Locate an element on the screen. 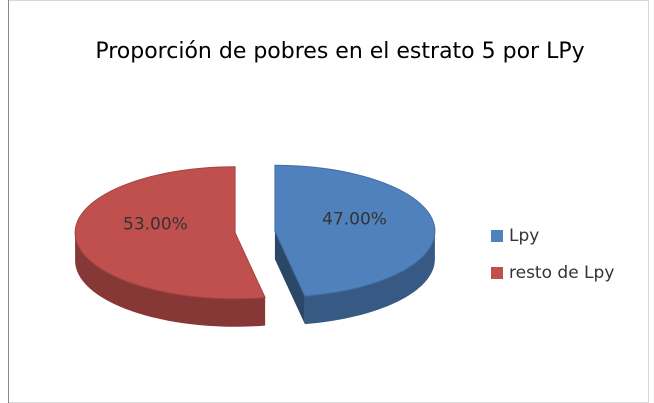 Image resolution: width=654 pixels, height=403 pixels. legend-label: Lpy is located at coordinates (524, 236).